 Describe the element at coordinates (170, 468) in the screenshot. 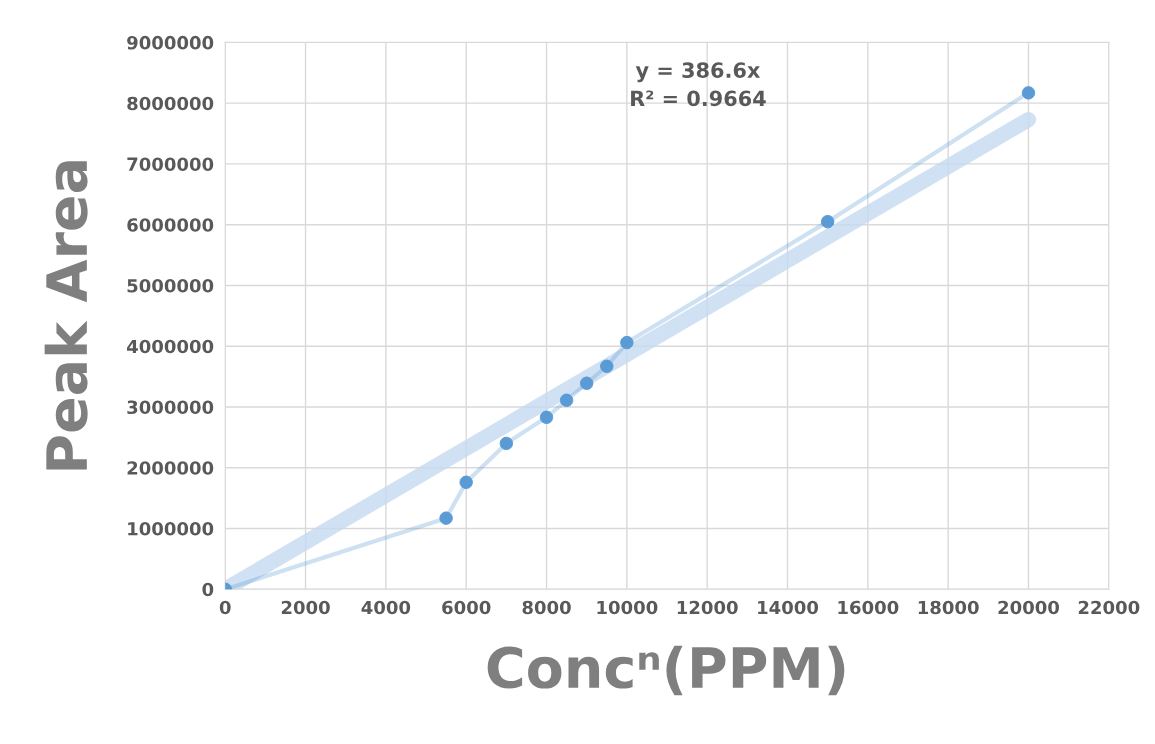

I see `y-tick-label: 2000000` at that location.